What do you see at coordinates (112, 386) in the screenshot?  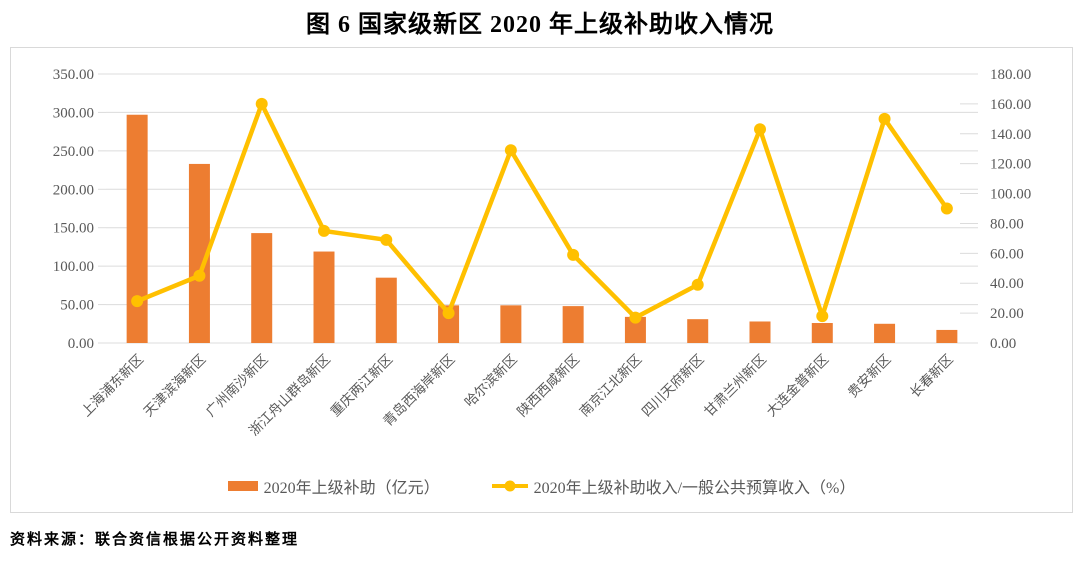 I see `svg-text: 上海浦东新区` at bounding box center [112, 386].